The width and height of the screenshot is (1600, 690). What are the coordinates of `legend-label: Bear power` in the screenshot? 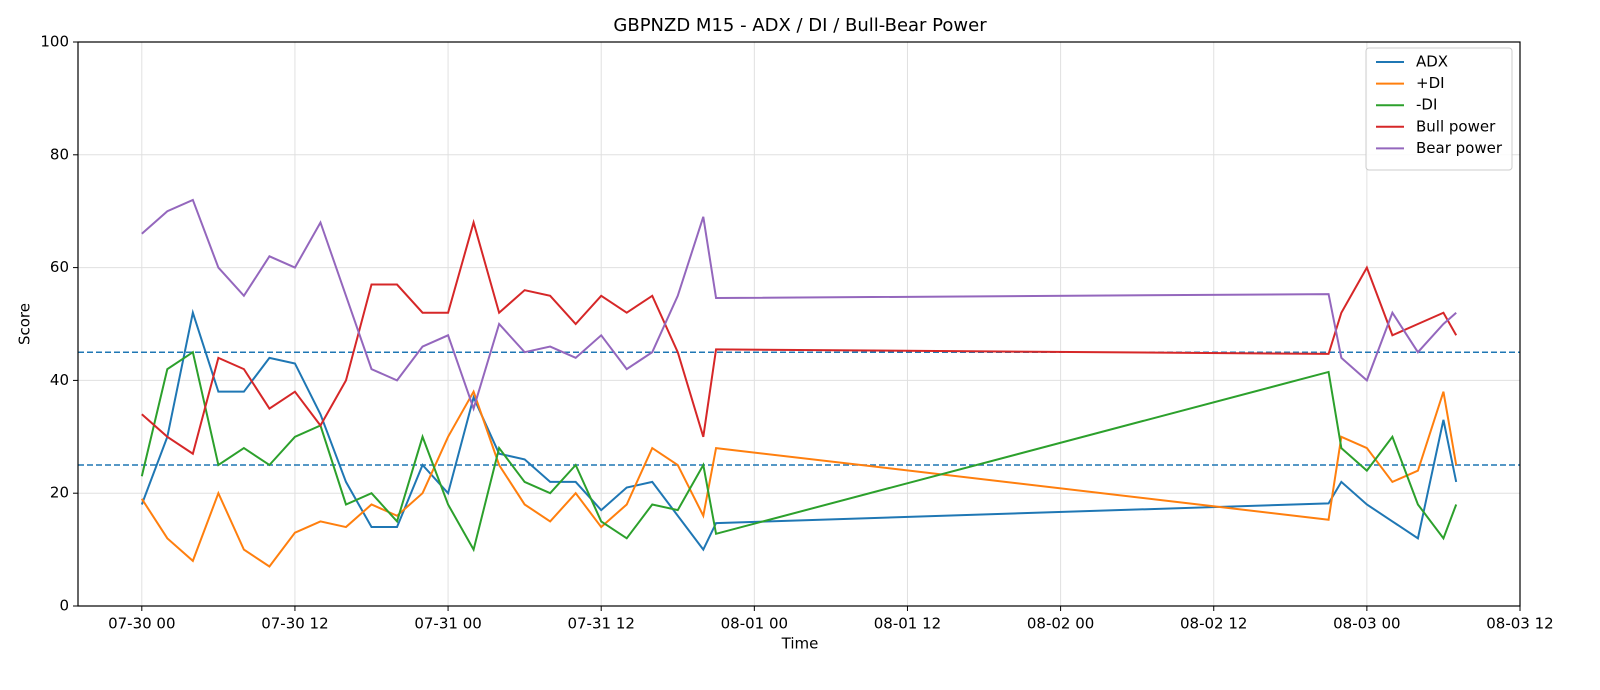 It's located at (1459, 148).